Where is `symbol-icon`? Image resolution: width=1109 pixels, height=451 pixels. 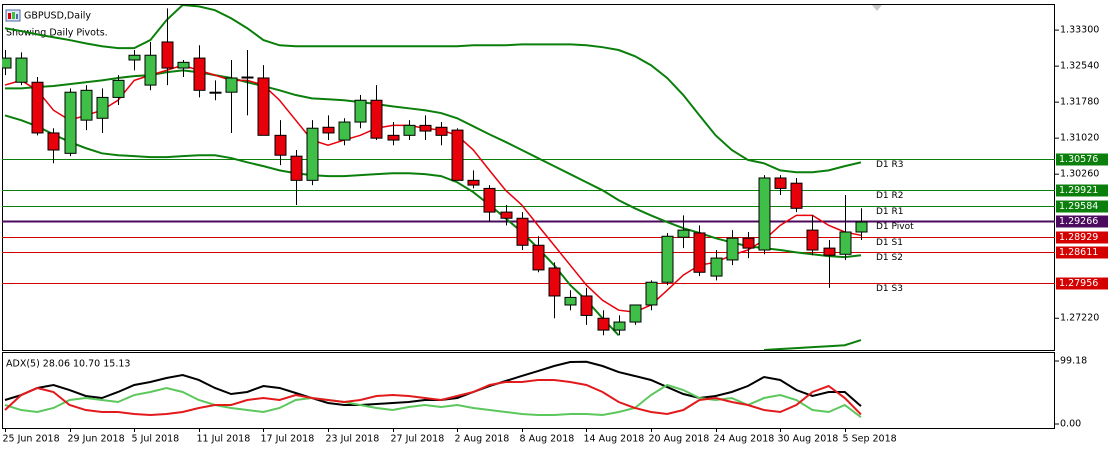
symbol-icon is located at coordinates (13, 15).